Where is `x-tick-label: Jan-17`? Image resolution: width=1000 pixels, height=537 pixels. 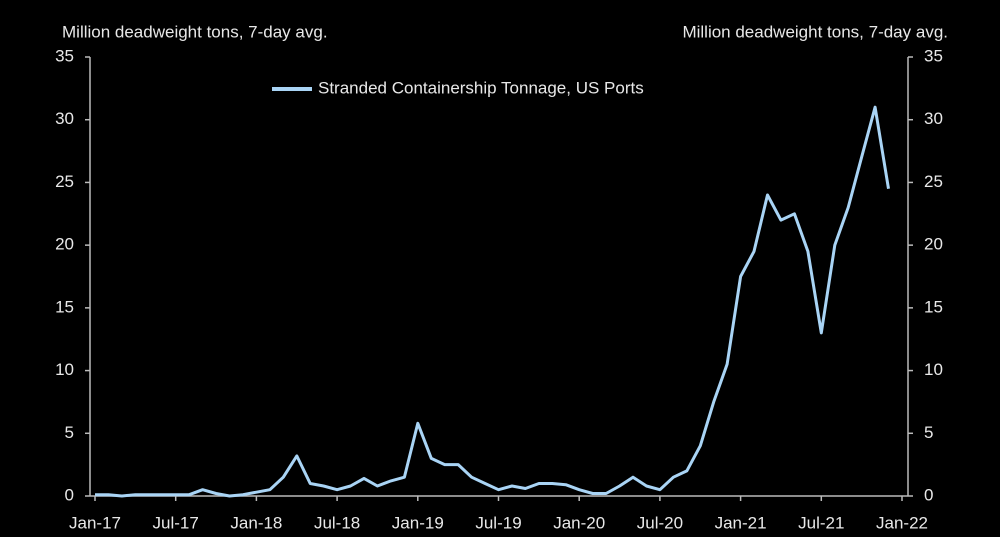
x-tick-label: Jan-17 is located at coordinates (95, 522).